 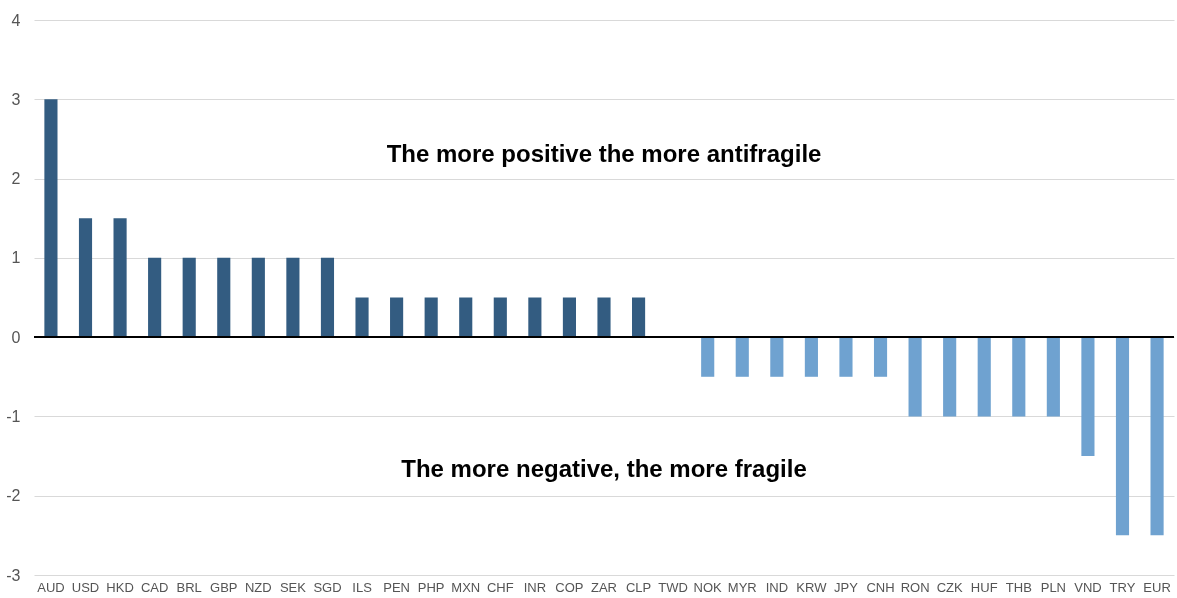 What do you see at coordinates (500, 587) in the screenshot?
I see `x-tick-label: CHF` at bounding box center [500, 587].